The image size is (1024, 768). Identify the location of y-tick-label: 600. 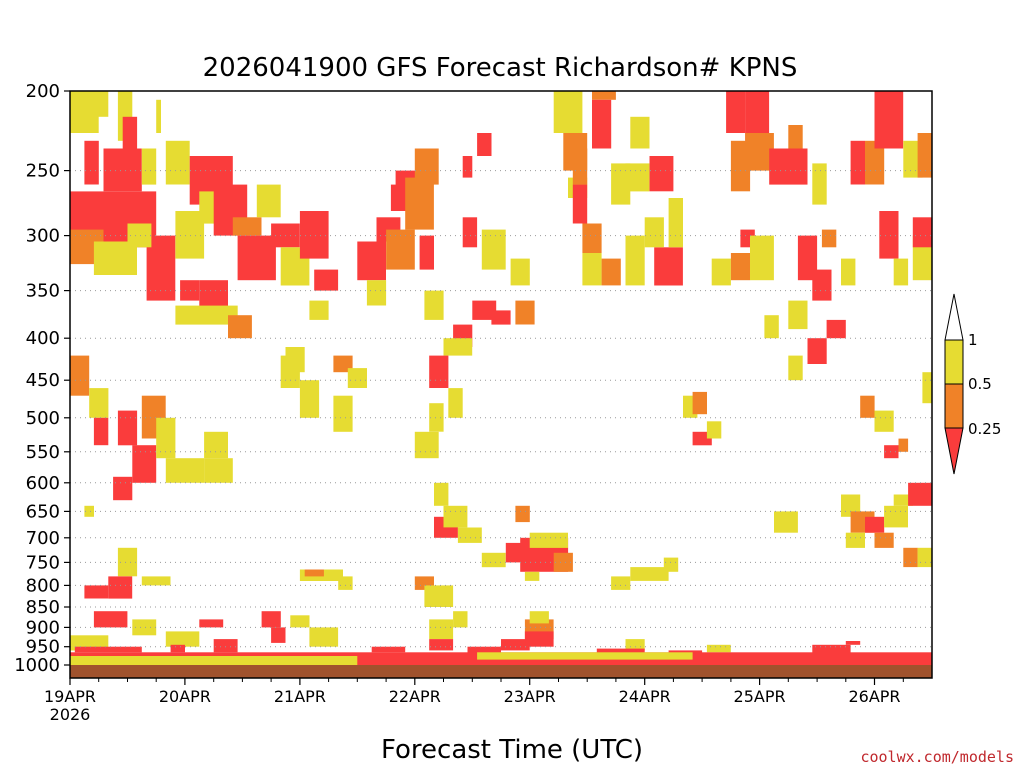
(43, 483).